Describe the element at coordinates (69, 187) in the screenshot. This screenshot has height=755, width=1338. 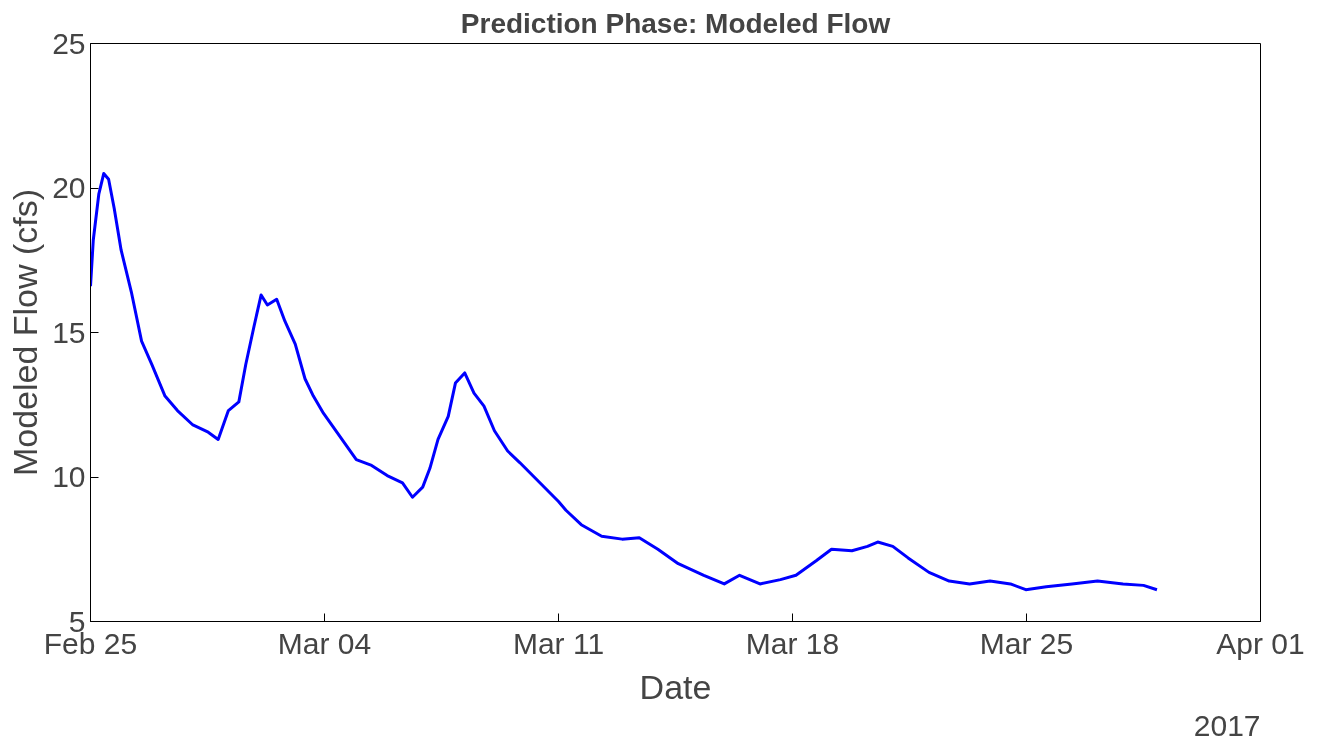
I see `y-tick-label: 20` at that location.